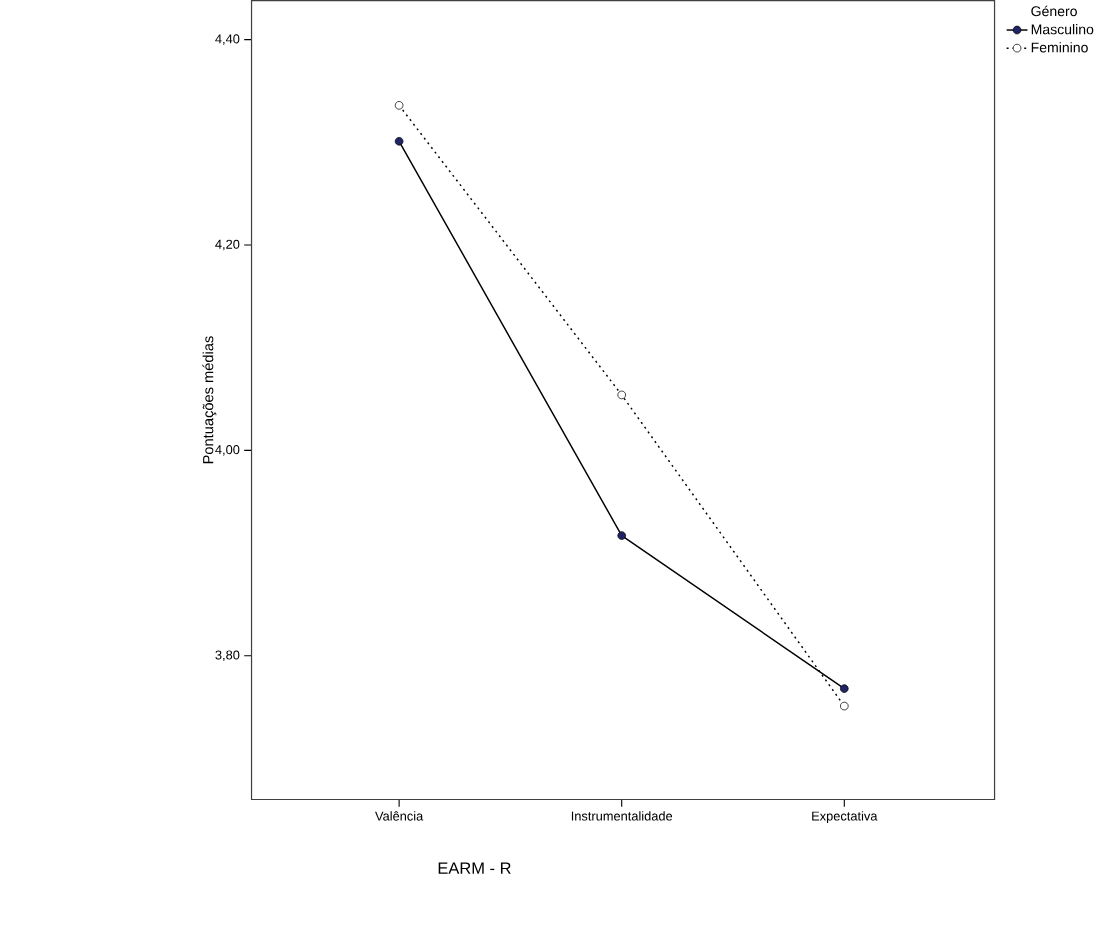  Describe the element at coordinates (399, 816) in the screenshot. I see `x-tick-label: Valência` at that location.